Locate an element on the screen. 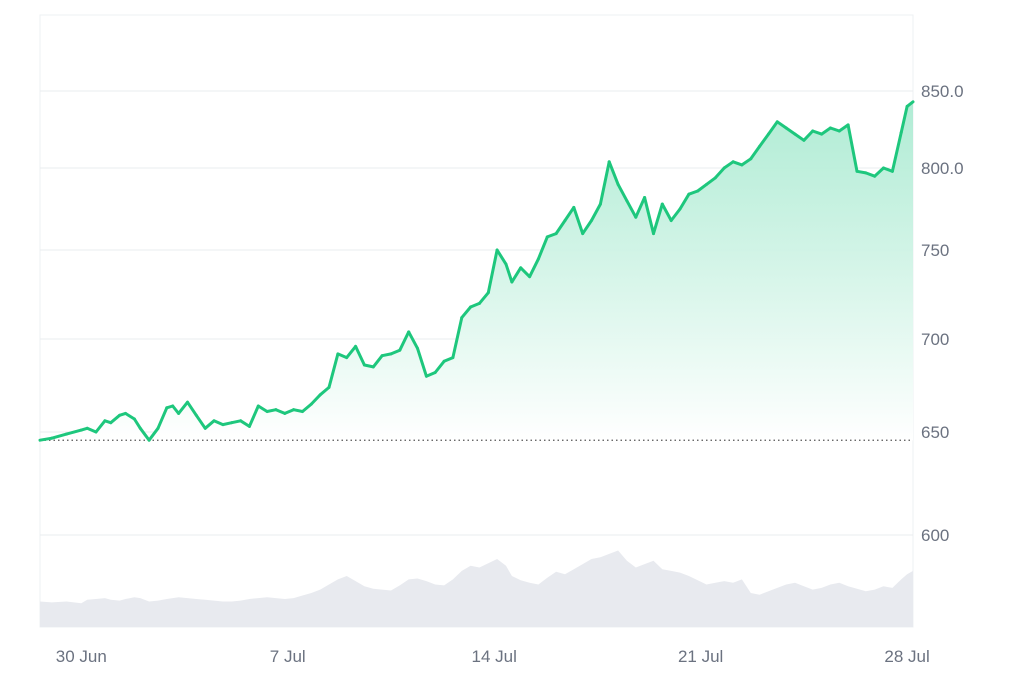 This screenshot has height=683, width=1024. x-tick-label: 14 Jul is located at coordinates (494, 656).